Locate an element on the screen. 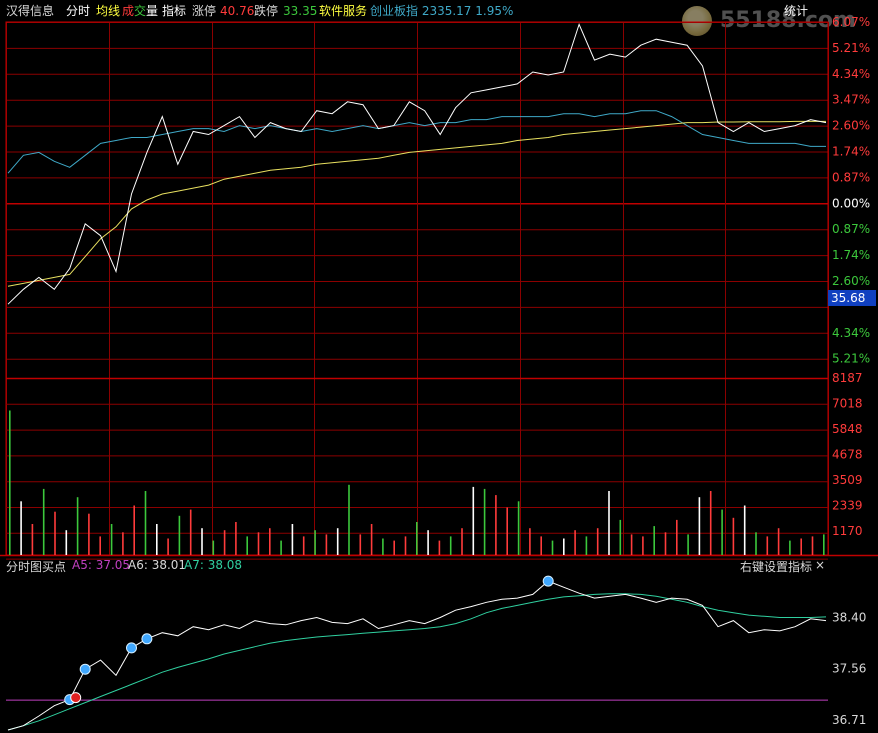 The width and height of the screenshot is (878, 733). indicator-close-icon: × is located at coordinates (820, 565).